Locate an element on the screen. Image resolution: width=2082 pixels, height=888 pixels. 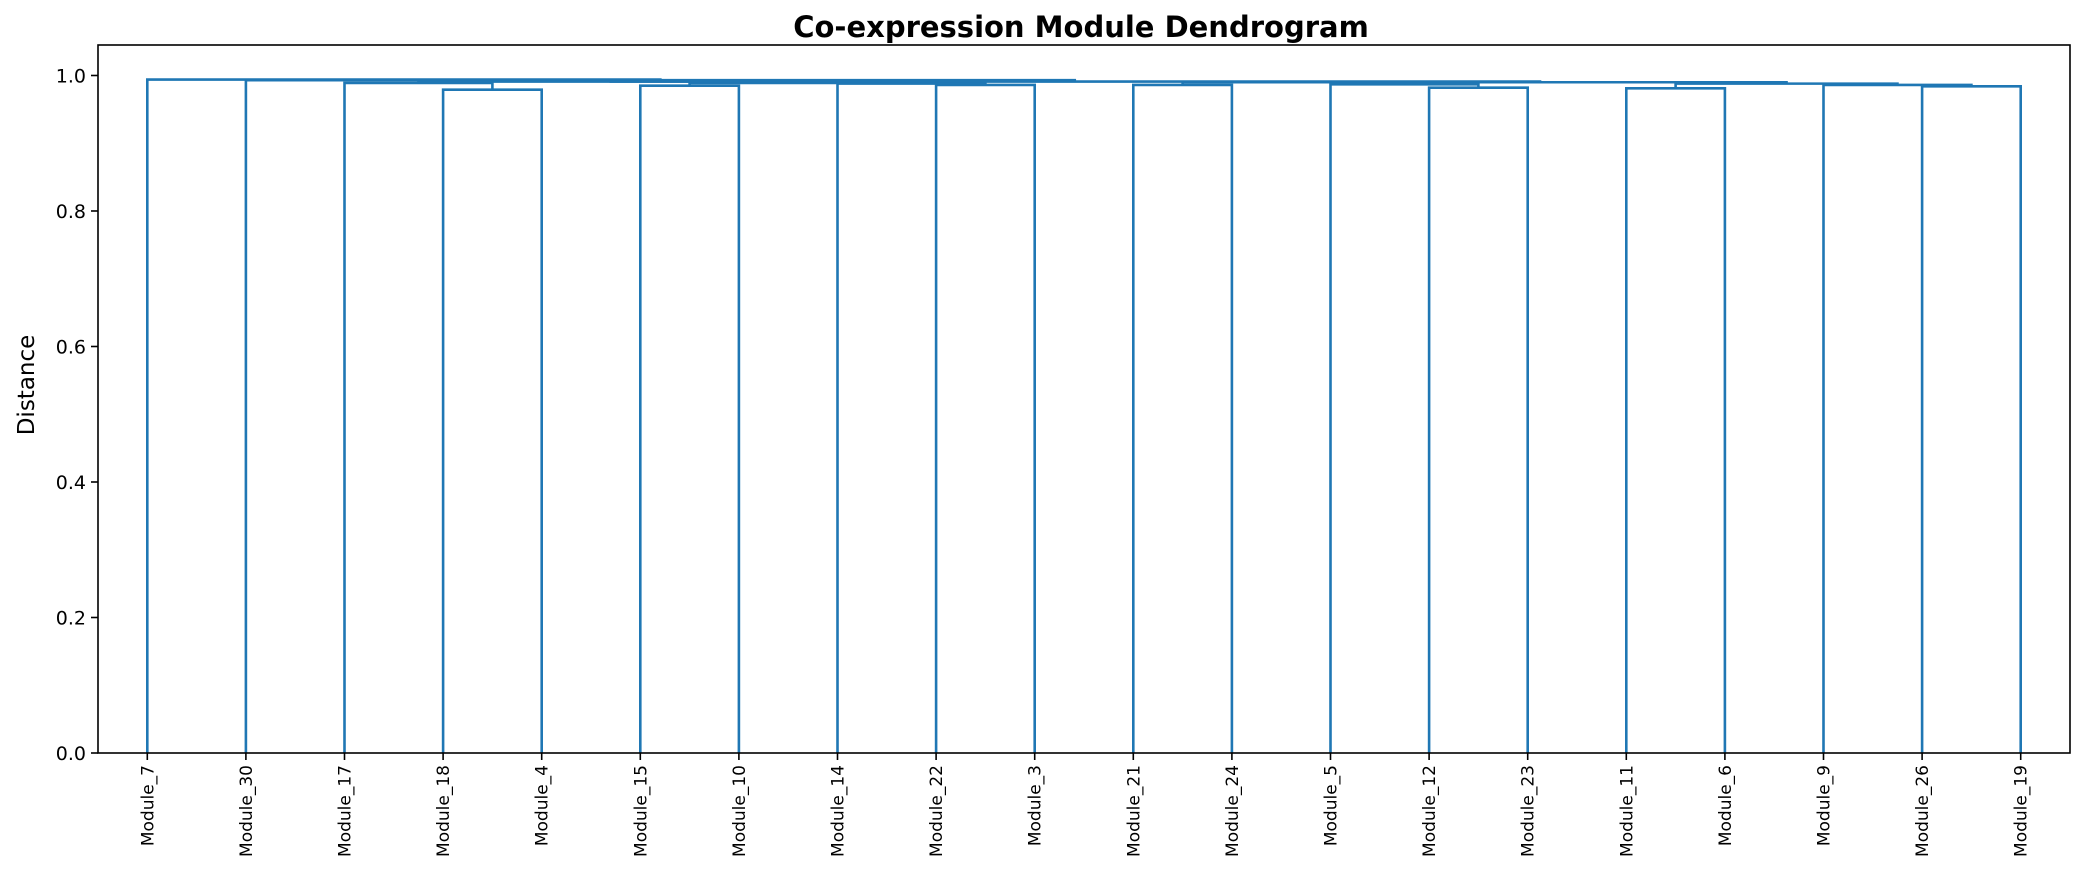
chart-title: Co-expression Module Dendrogram is located at coordinates (1081, 27).